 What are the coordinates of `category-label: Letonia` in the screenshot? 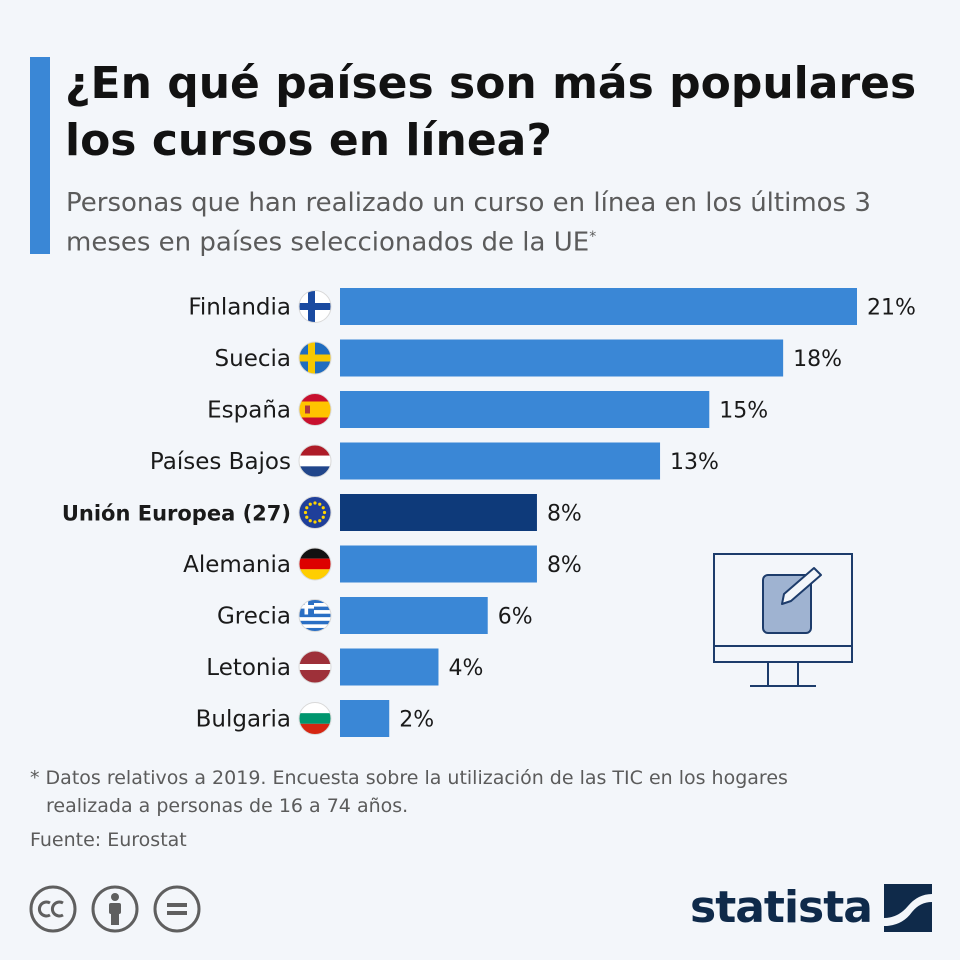 It's located at (248, 668).